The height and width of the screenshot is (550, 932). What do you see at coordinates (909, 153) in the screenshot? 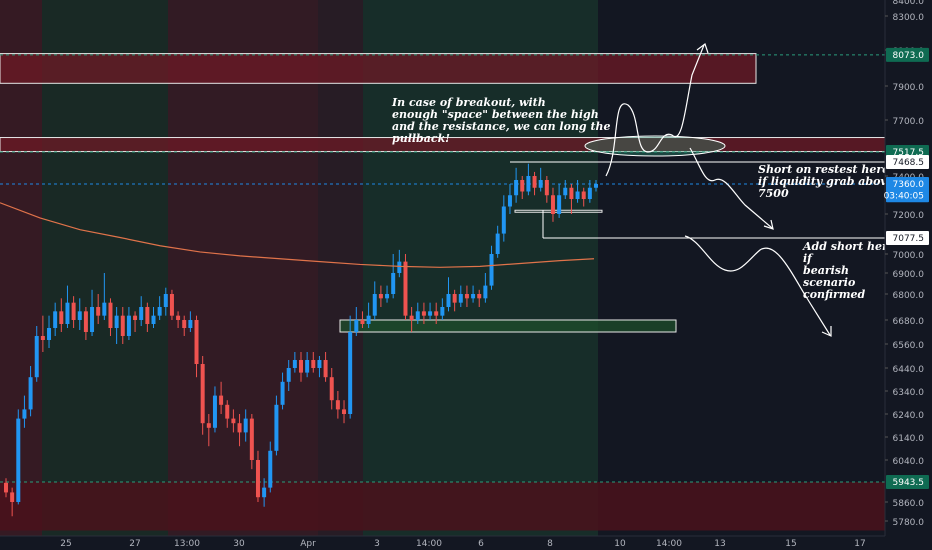
I see `price-marker-label: 7517.5` at bounding box center [909, 153].